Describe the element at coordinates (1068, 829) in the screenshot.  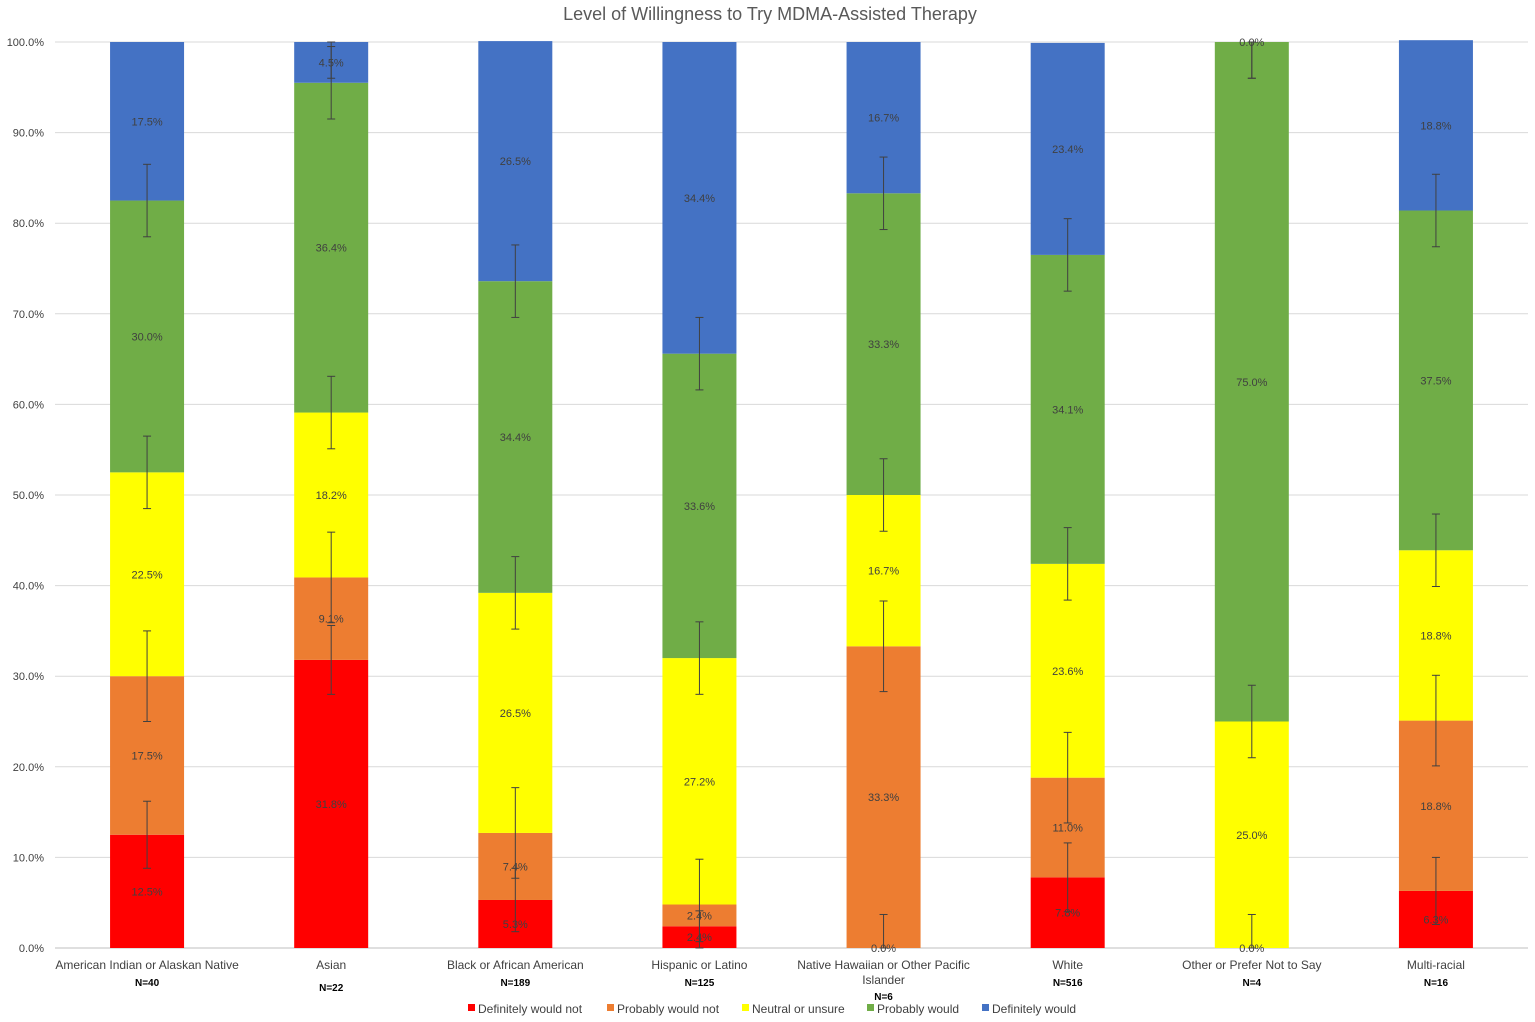
I see `data-label: 11.0%` at that location.